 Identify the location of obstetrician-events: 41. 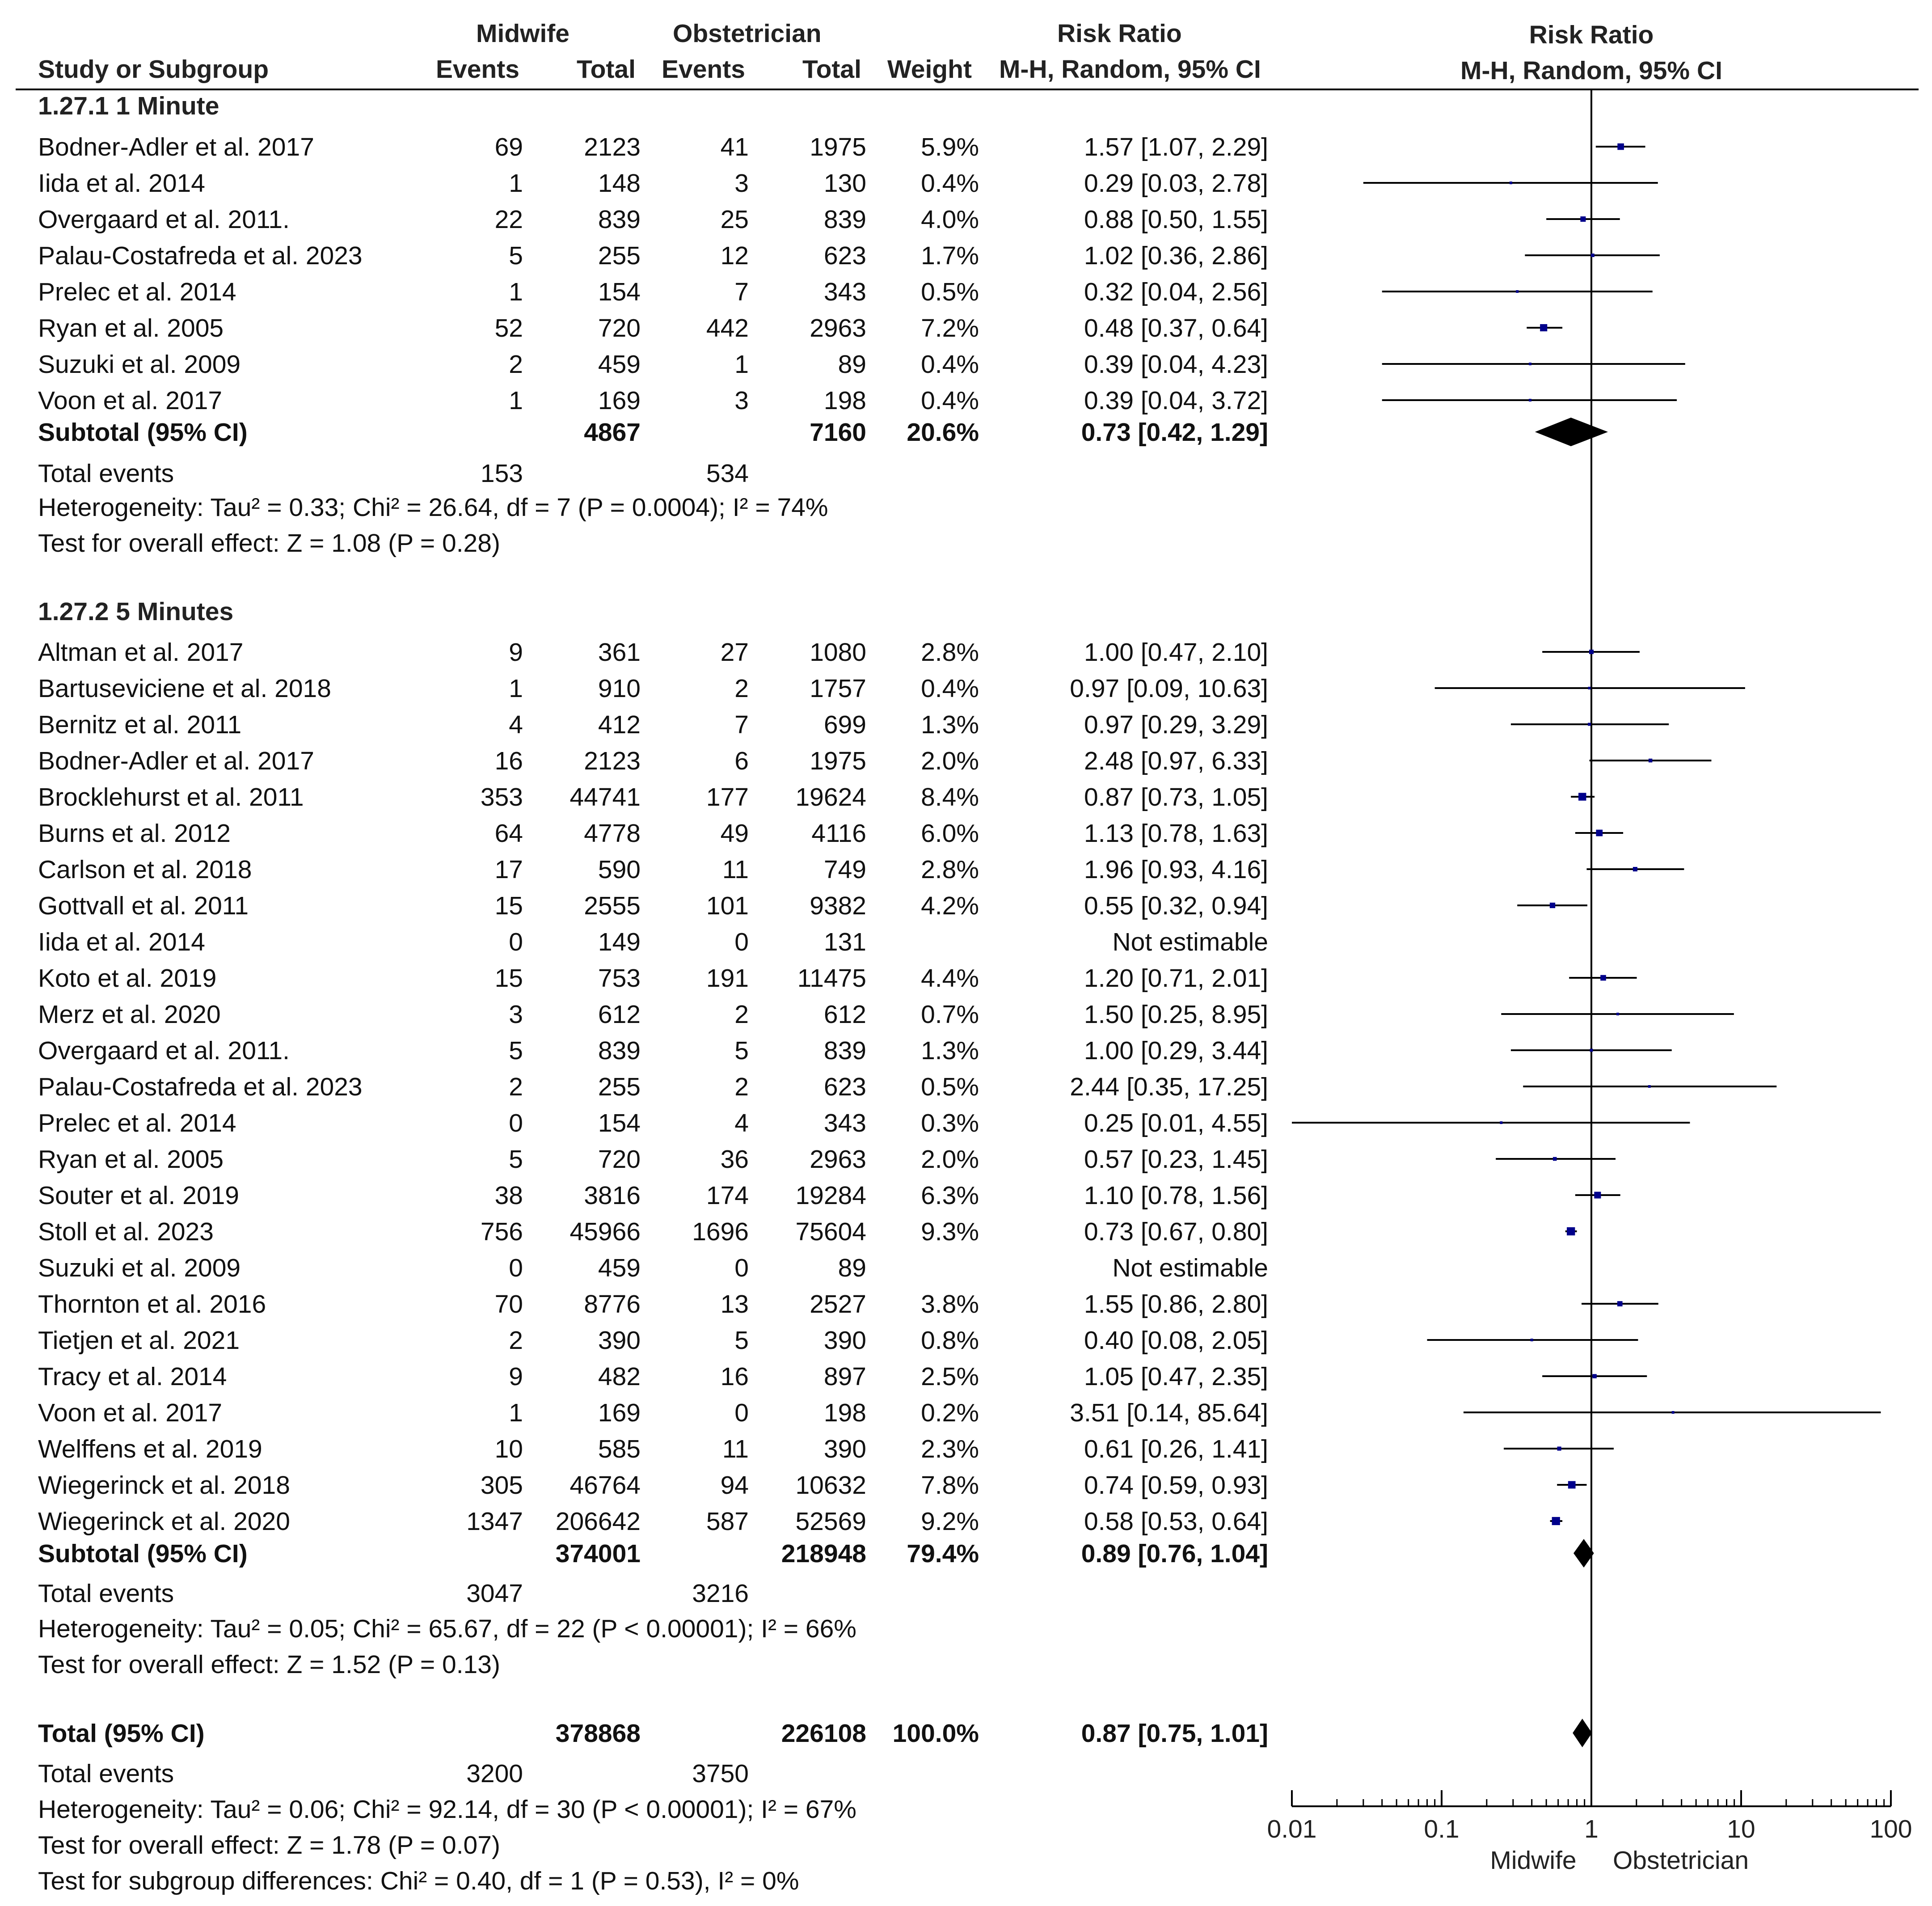
(734, 147).